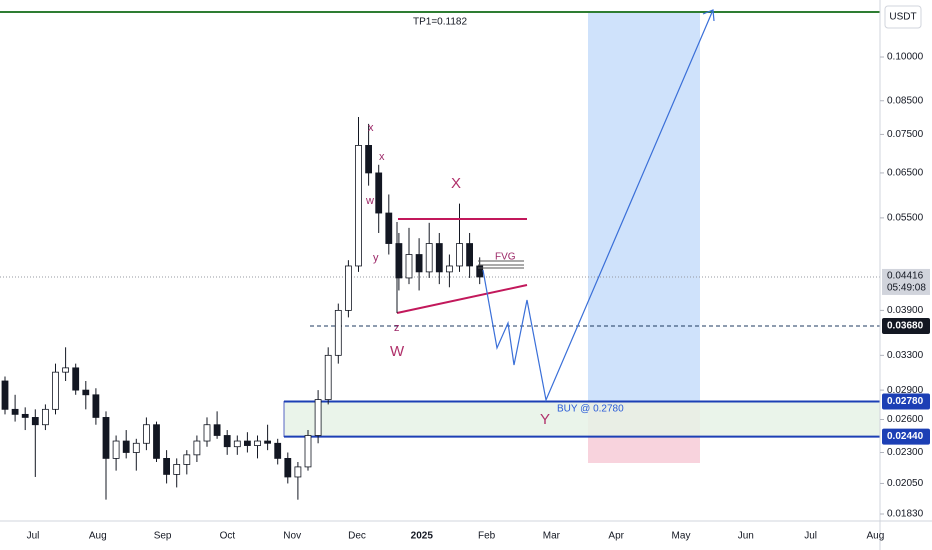 The width and height of the screenshot is (932, 550). I want to click on y-tick-label: 0.07500, so click(905, 134).